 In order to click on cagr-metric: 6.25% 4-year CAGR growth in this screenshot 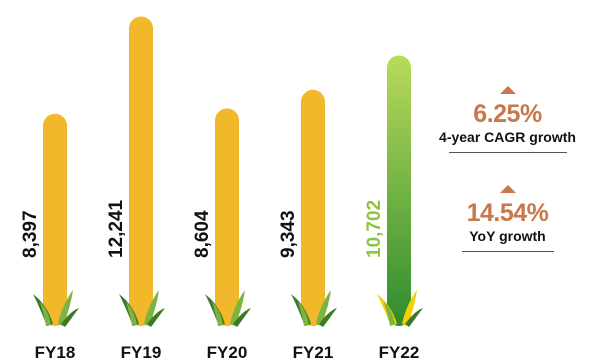, I will do `click(507, 119)`.